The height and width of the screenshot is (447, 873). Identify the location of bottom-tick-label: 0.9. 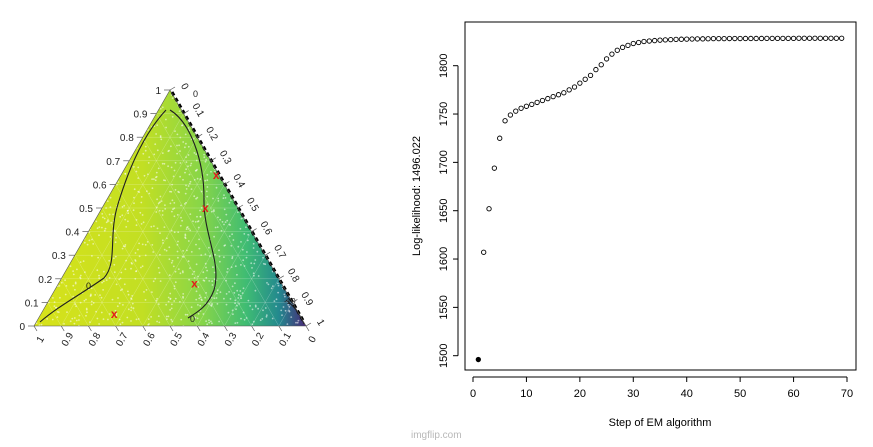
(68, 340).